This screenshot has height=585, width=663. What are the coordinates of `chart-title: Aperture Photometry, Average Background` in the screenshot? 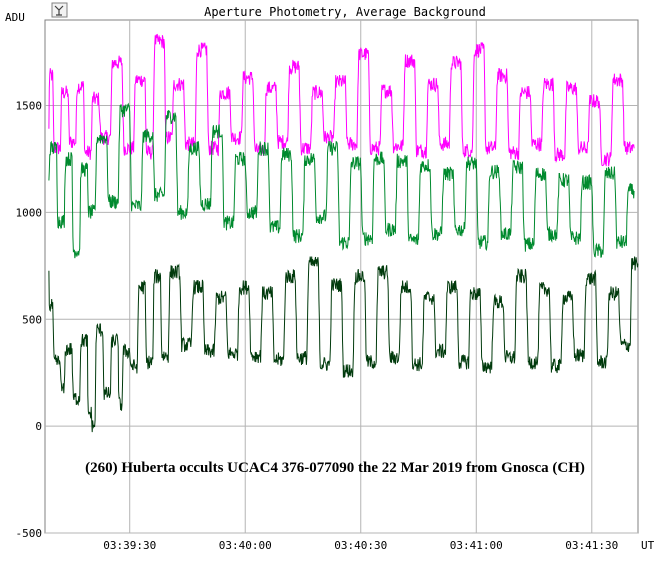 It's located at (345, 12).